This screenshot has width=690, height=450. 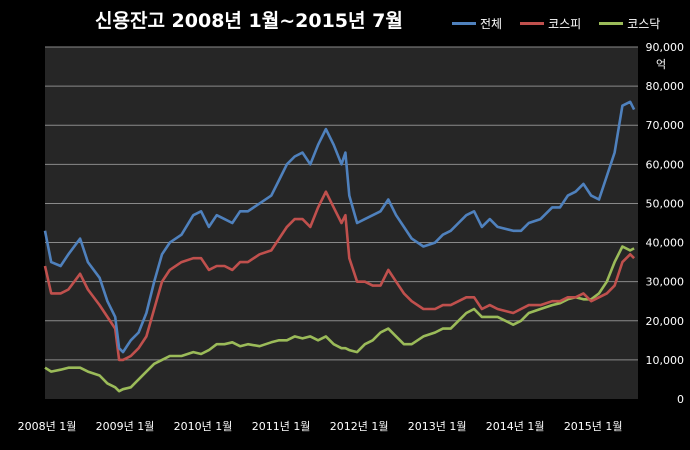 I want to click on y-tick-label: 20,000, so click(x=665, y=321).